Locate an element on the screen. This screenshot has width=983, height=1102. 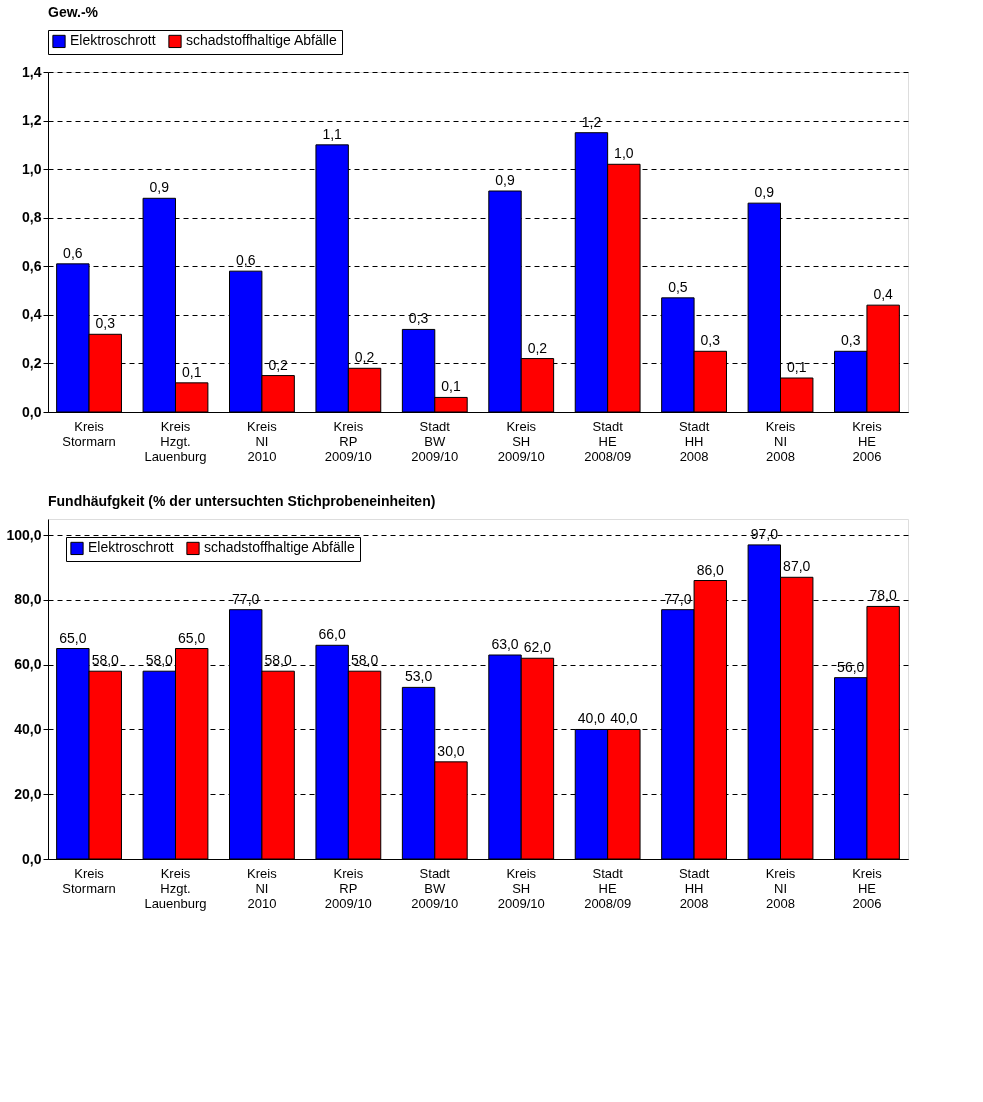
y-tick-label: 1,2 is located at coordinates (32, 120).